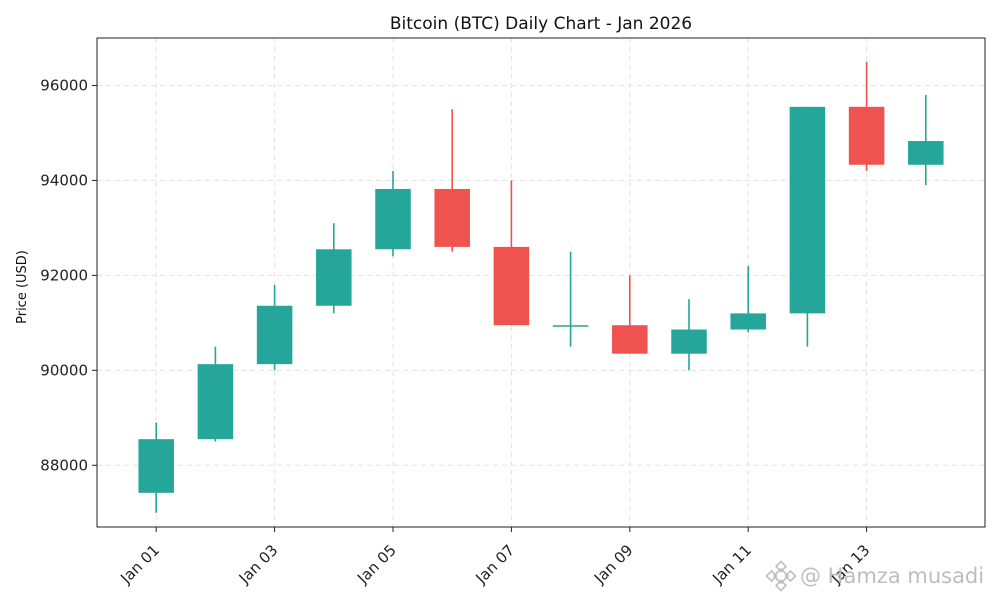 The height and width of the screenshot is (600, 1000). I want to click on watermark: @ Hamza musadi, so click(874, 576).